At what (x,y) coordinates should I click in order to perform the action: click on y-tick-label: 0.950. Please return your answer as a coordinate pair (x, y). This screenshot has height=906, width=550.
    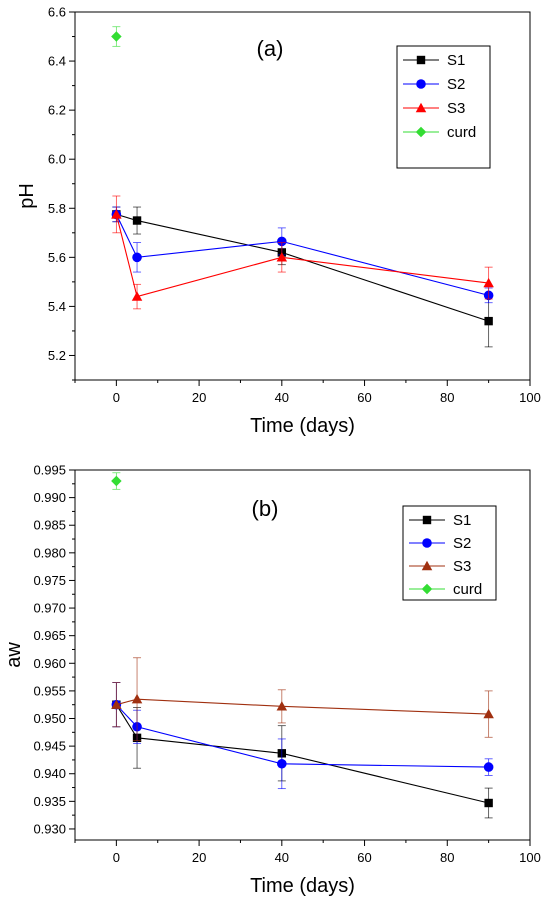
    Looking at the image, I should click on (49, 718).